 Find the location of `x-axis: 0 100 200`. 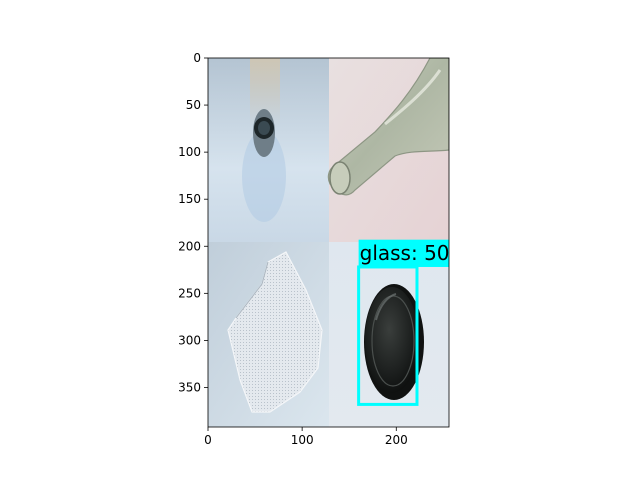

x-axis: 0 100 200 is located at coordinates (306, 437).